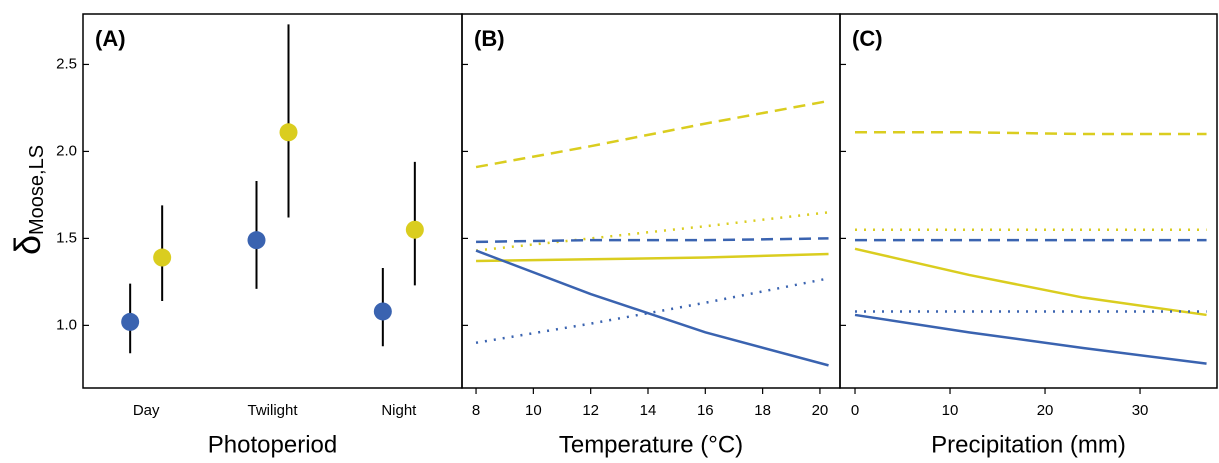 Image resolution: width=1219 pixels, height=463 pixels. What do you see at coordinates (272, 444) in the screenshot?
I see `x-axis-label: Photoperiod` at bounding box center [272, 444].